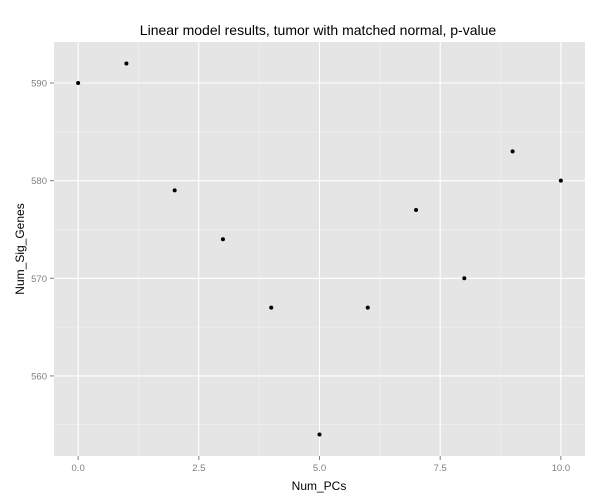 This screenshot has height=504, width=604. What do you see at coordinates (39, 279) in the screenshot?
I see `y-tick-label: 570` at bounding box center [39, 279].